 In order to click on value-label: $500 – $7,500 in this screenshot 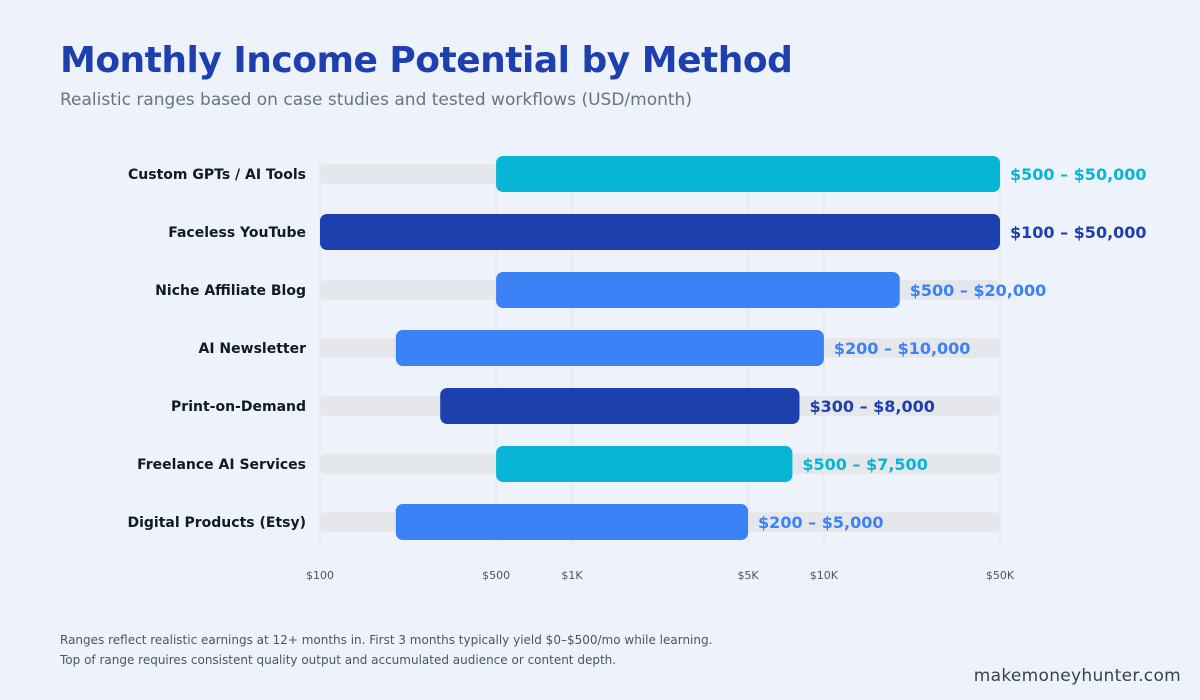, I will do `click(864, 464)`.